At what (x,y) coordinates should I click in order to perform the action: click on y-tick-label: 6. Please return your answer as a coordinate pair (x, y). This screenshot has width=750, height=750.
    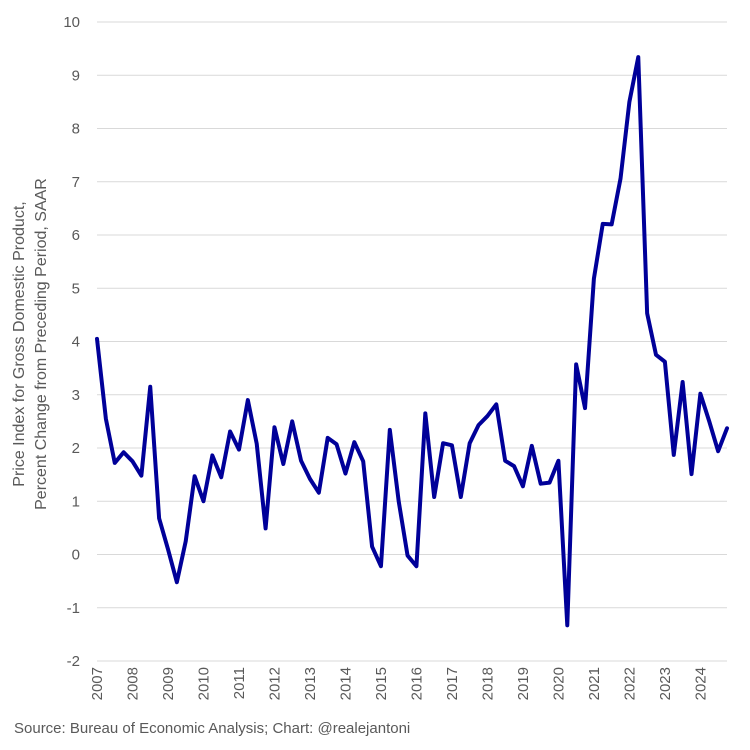
    Looking at the image, I should click on (76, 235).